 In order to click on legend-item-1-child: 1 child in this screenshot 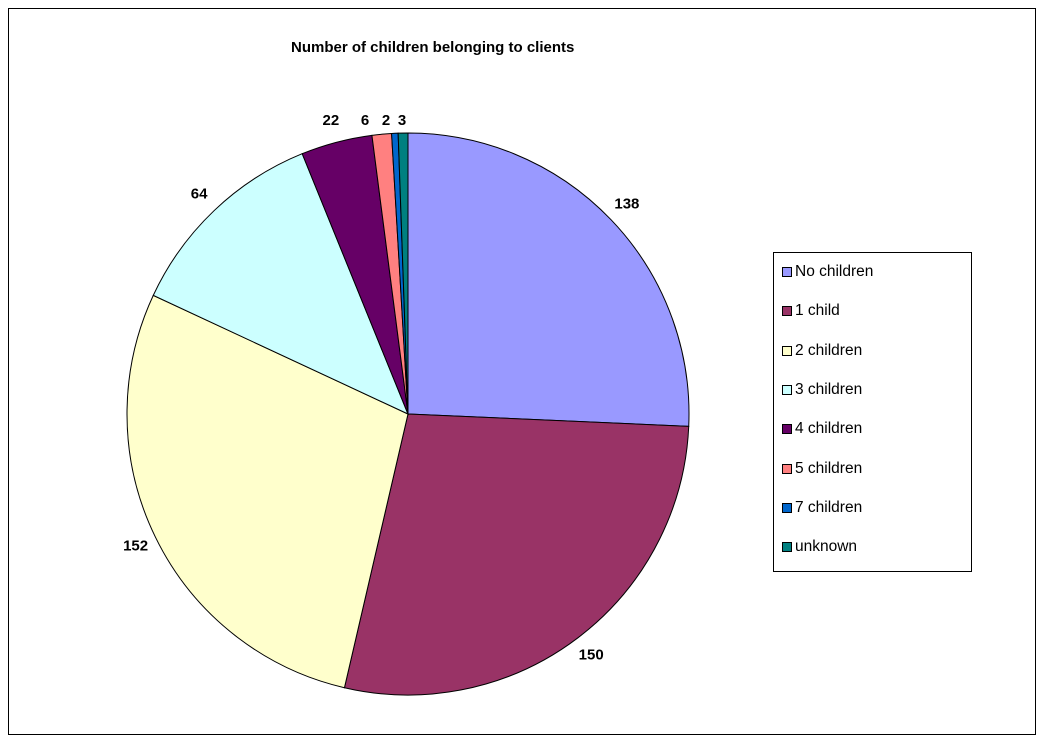, I will do `click(811, 311)`.